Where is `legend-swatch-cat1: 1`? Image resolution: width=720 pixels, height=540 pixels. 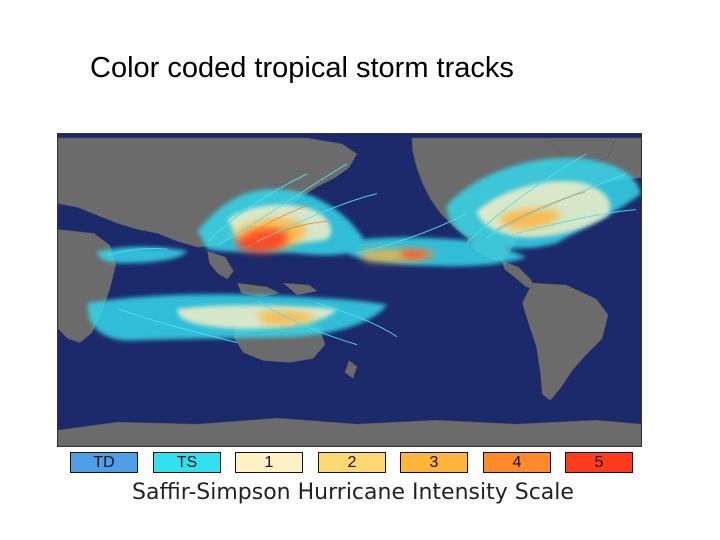 legend-swatch-cat1: 1 is located at coordinates (269, 462).